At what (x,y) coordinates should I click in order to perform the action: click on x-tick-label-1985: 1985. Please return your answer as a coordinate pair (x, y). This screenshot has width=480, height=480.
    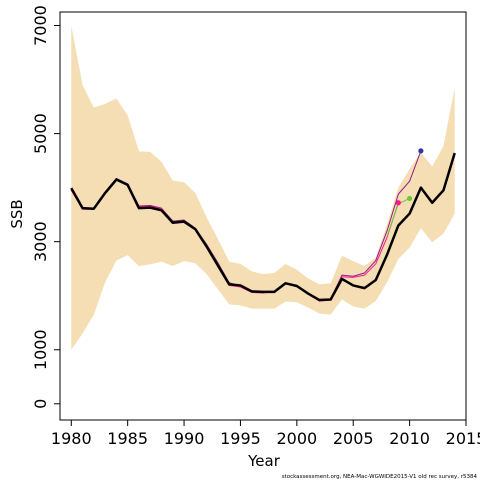
    Looking at the image, I should click on (127, 438).